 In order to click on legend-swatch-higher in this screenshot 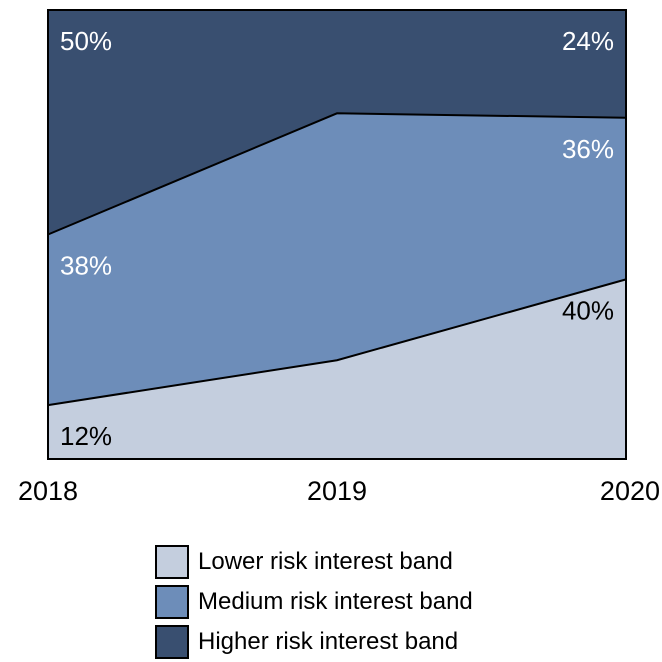, I will do `click(172, 642)`.